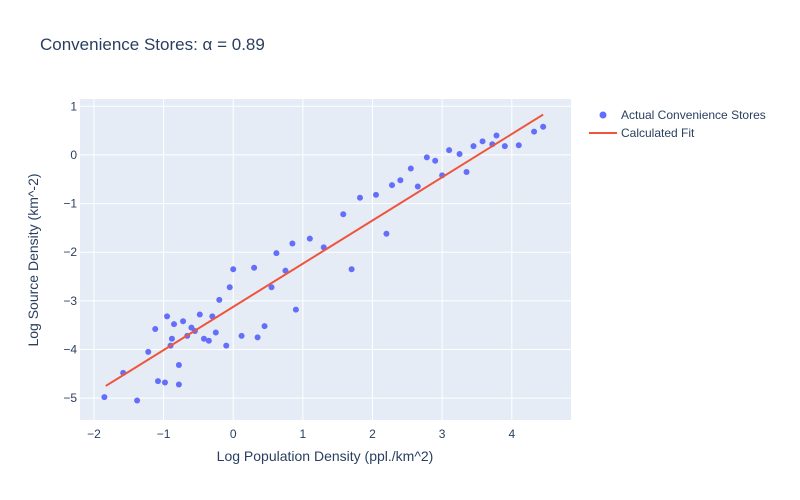 The image size is (800, 500). What do you see at coordinates (73, 106) in the screenshot?
I see `y-tick-label: 1` at bounding box center [73, 106].